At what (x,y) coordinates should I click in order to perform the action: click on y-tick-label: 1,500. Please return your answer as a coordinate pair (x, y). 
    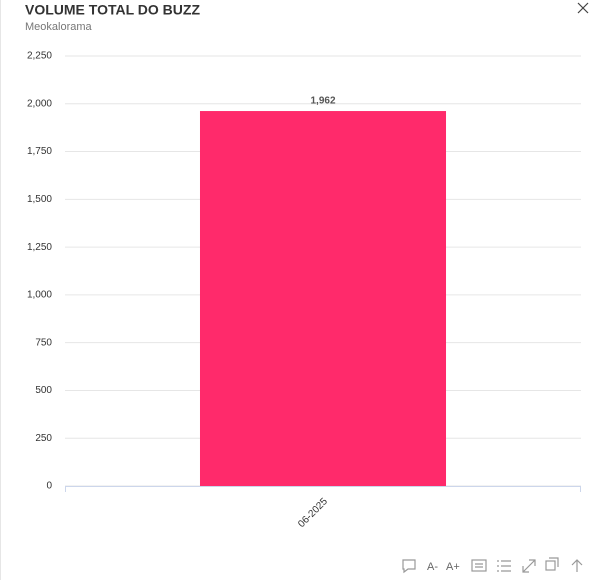
    Looking at the image, I should click on (39, 199).